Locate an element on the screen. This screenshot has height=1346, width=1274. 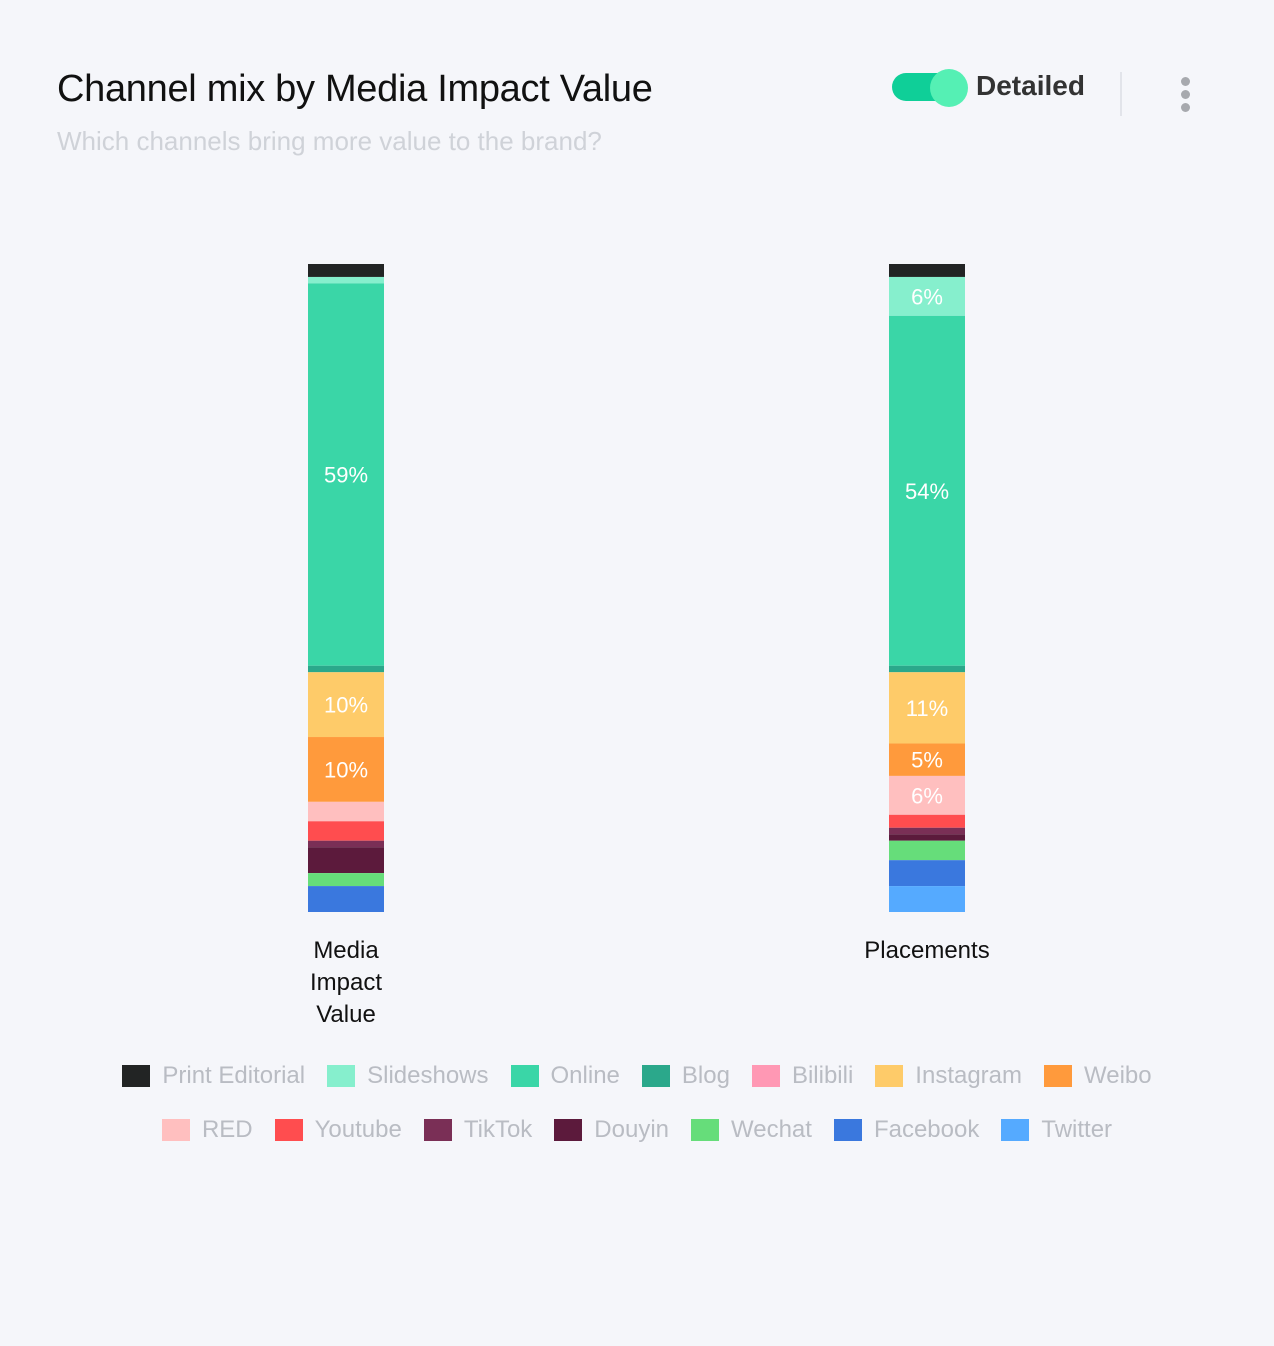
legend-item-wechat: Wechat is located at coordinates (751, 1130).